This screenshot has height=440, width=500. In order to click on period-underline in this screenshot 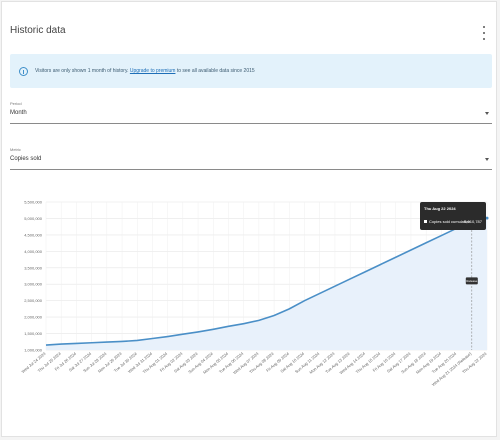, I will do `click(251, 123)`.